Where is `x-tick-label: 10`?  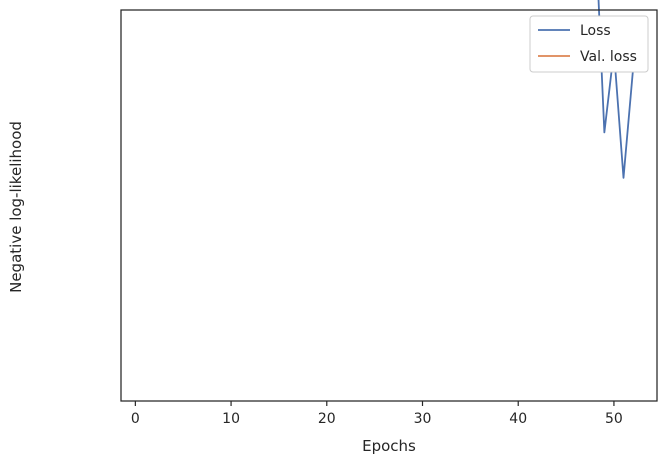
x-tick-label: 10 is located at coordinates (231, 419).